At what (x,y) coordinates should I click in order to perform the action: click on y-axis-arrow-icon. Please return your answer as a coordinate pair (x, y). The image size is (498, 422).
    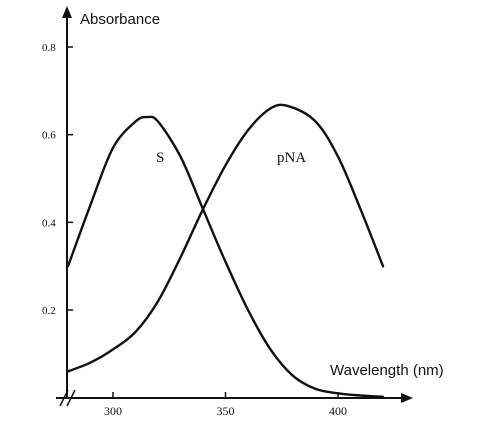
    Looking at the image, I should click on (67, 12).